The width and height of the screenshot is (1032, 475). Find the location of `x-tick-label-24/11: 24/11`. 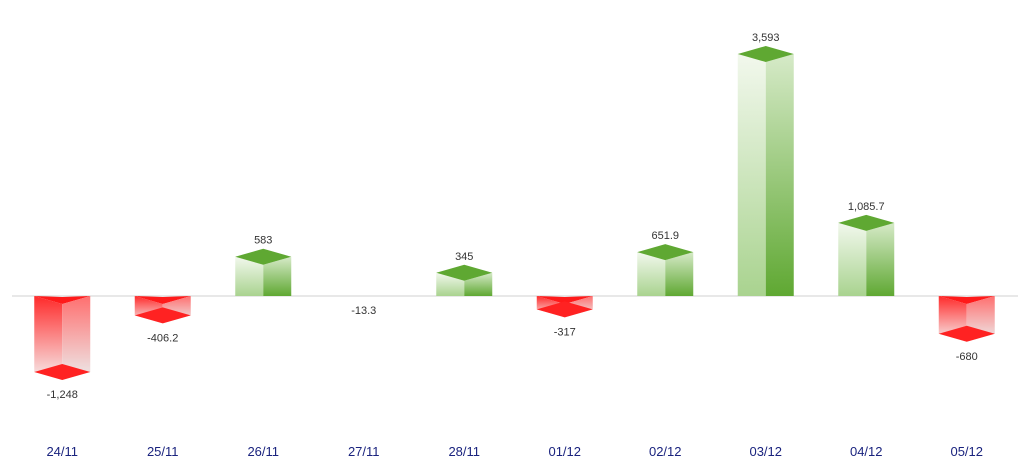

x-tick-label-24/11: 24/11 is located at coordinates (62, 451).